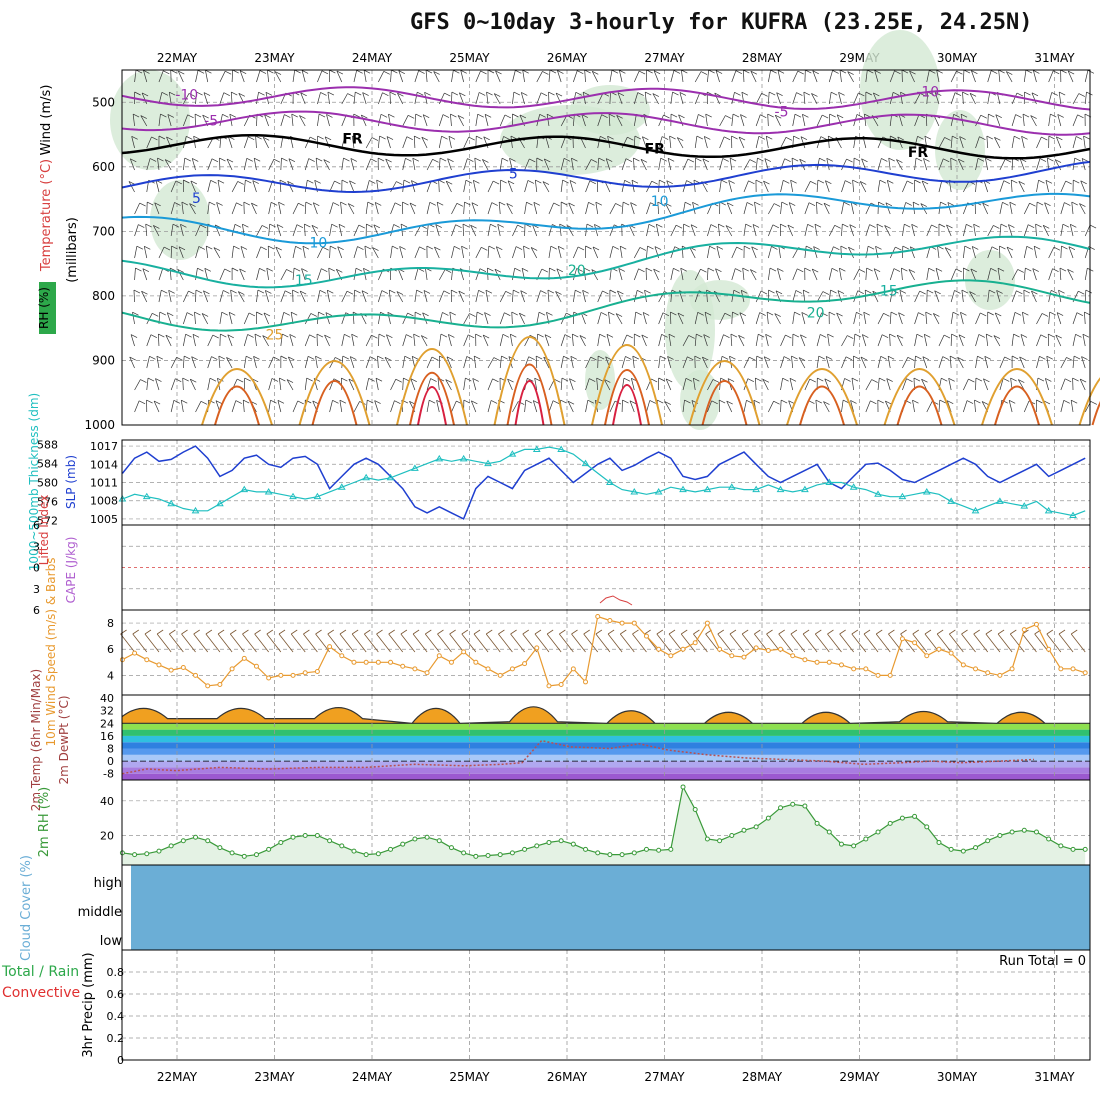 The height and width of the screenshot is (1104, 1100). What do you see at coordinates (664, 1077) in the screenshot?
I see `date-label-bottom: 27MAY` at bounding box center [664, 1077].